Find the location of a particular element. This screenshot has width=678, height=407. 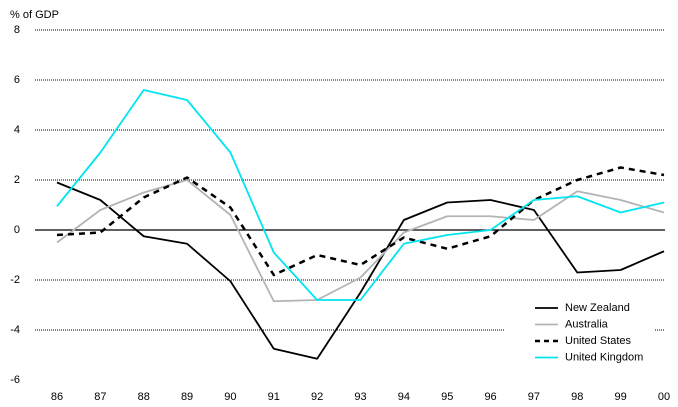

y-tick-label: 6 is located at coordinates (17, 80).